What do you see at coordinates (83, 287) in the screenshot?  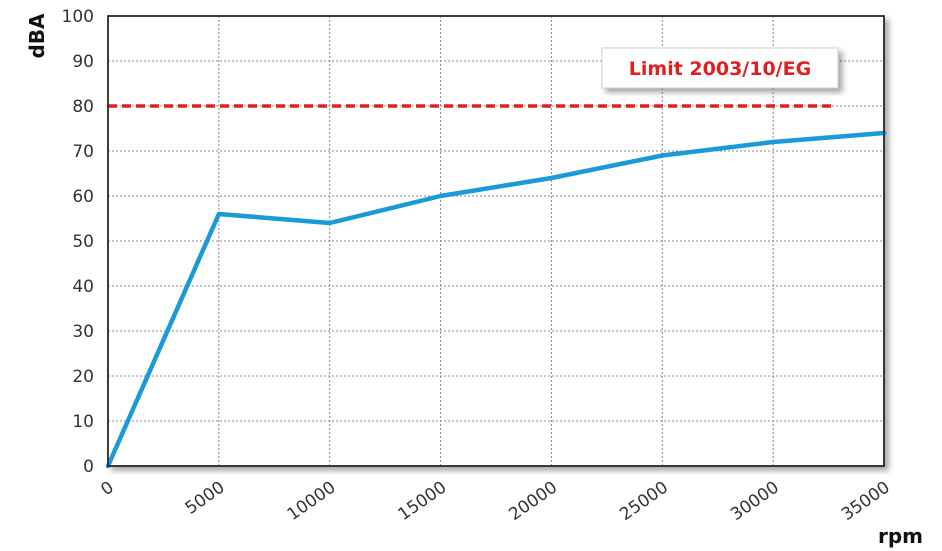 I see `y-tick-label-4: 40` at bounding box center [83, 287].